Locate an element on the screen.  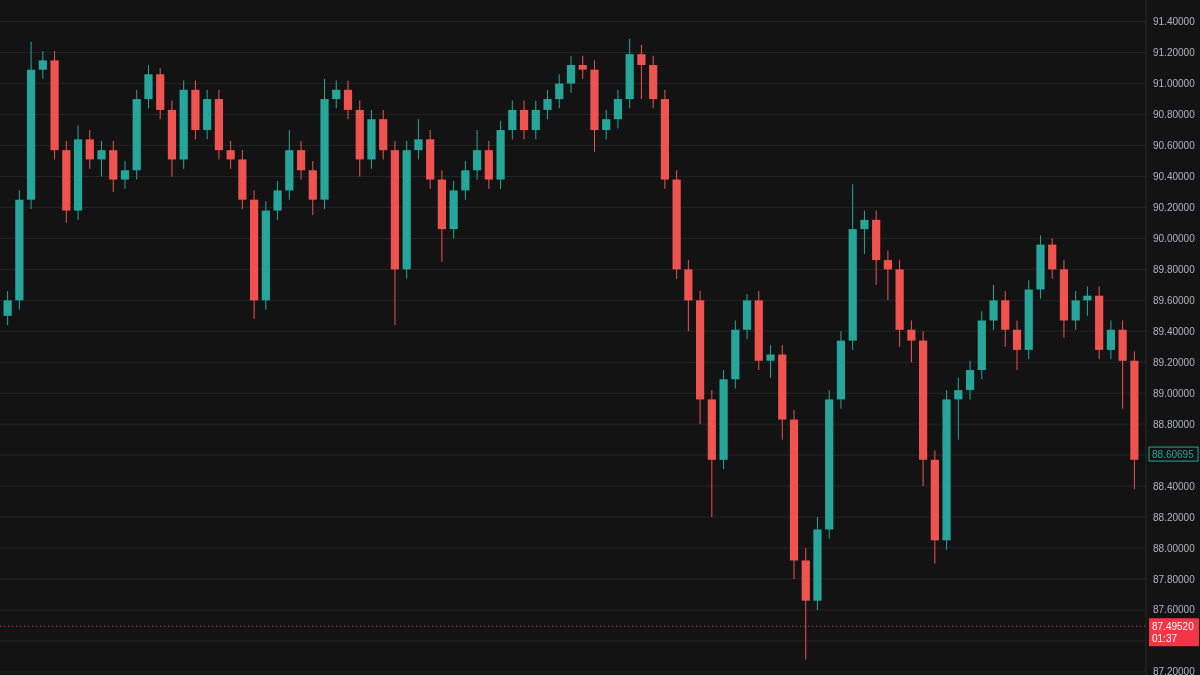
y-tick-label: 90.80000 is located at coordinates (1174, 115).